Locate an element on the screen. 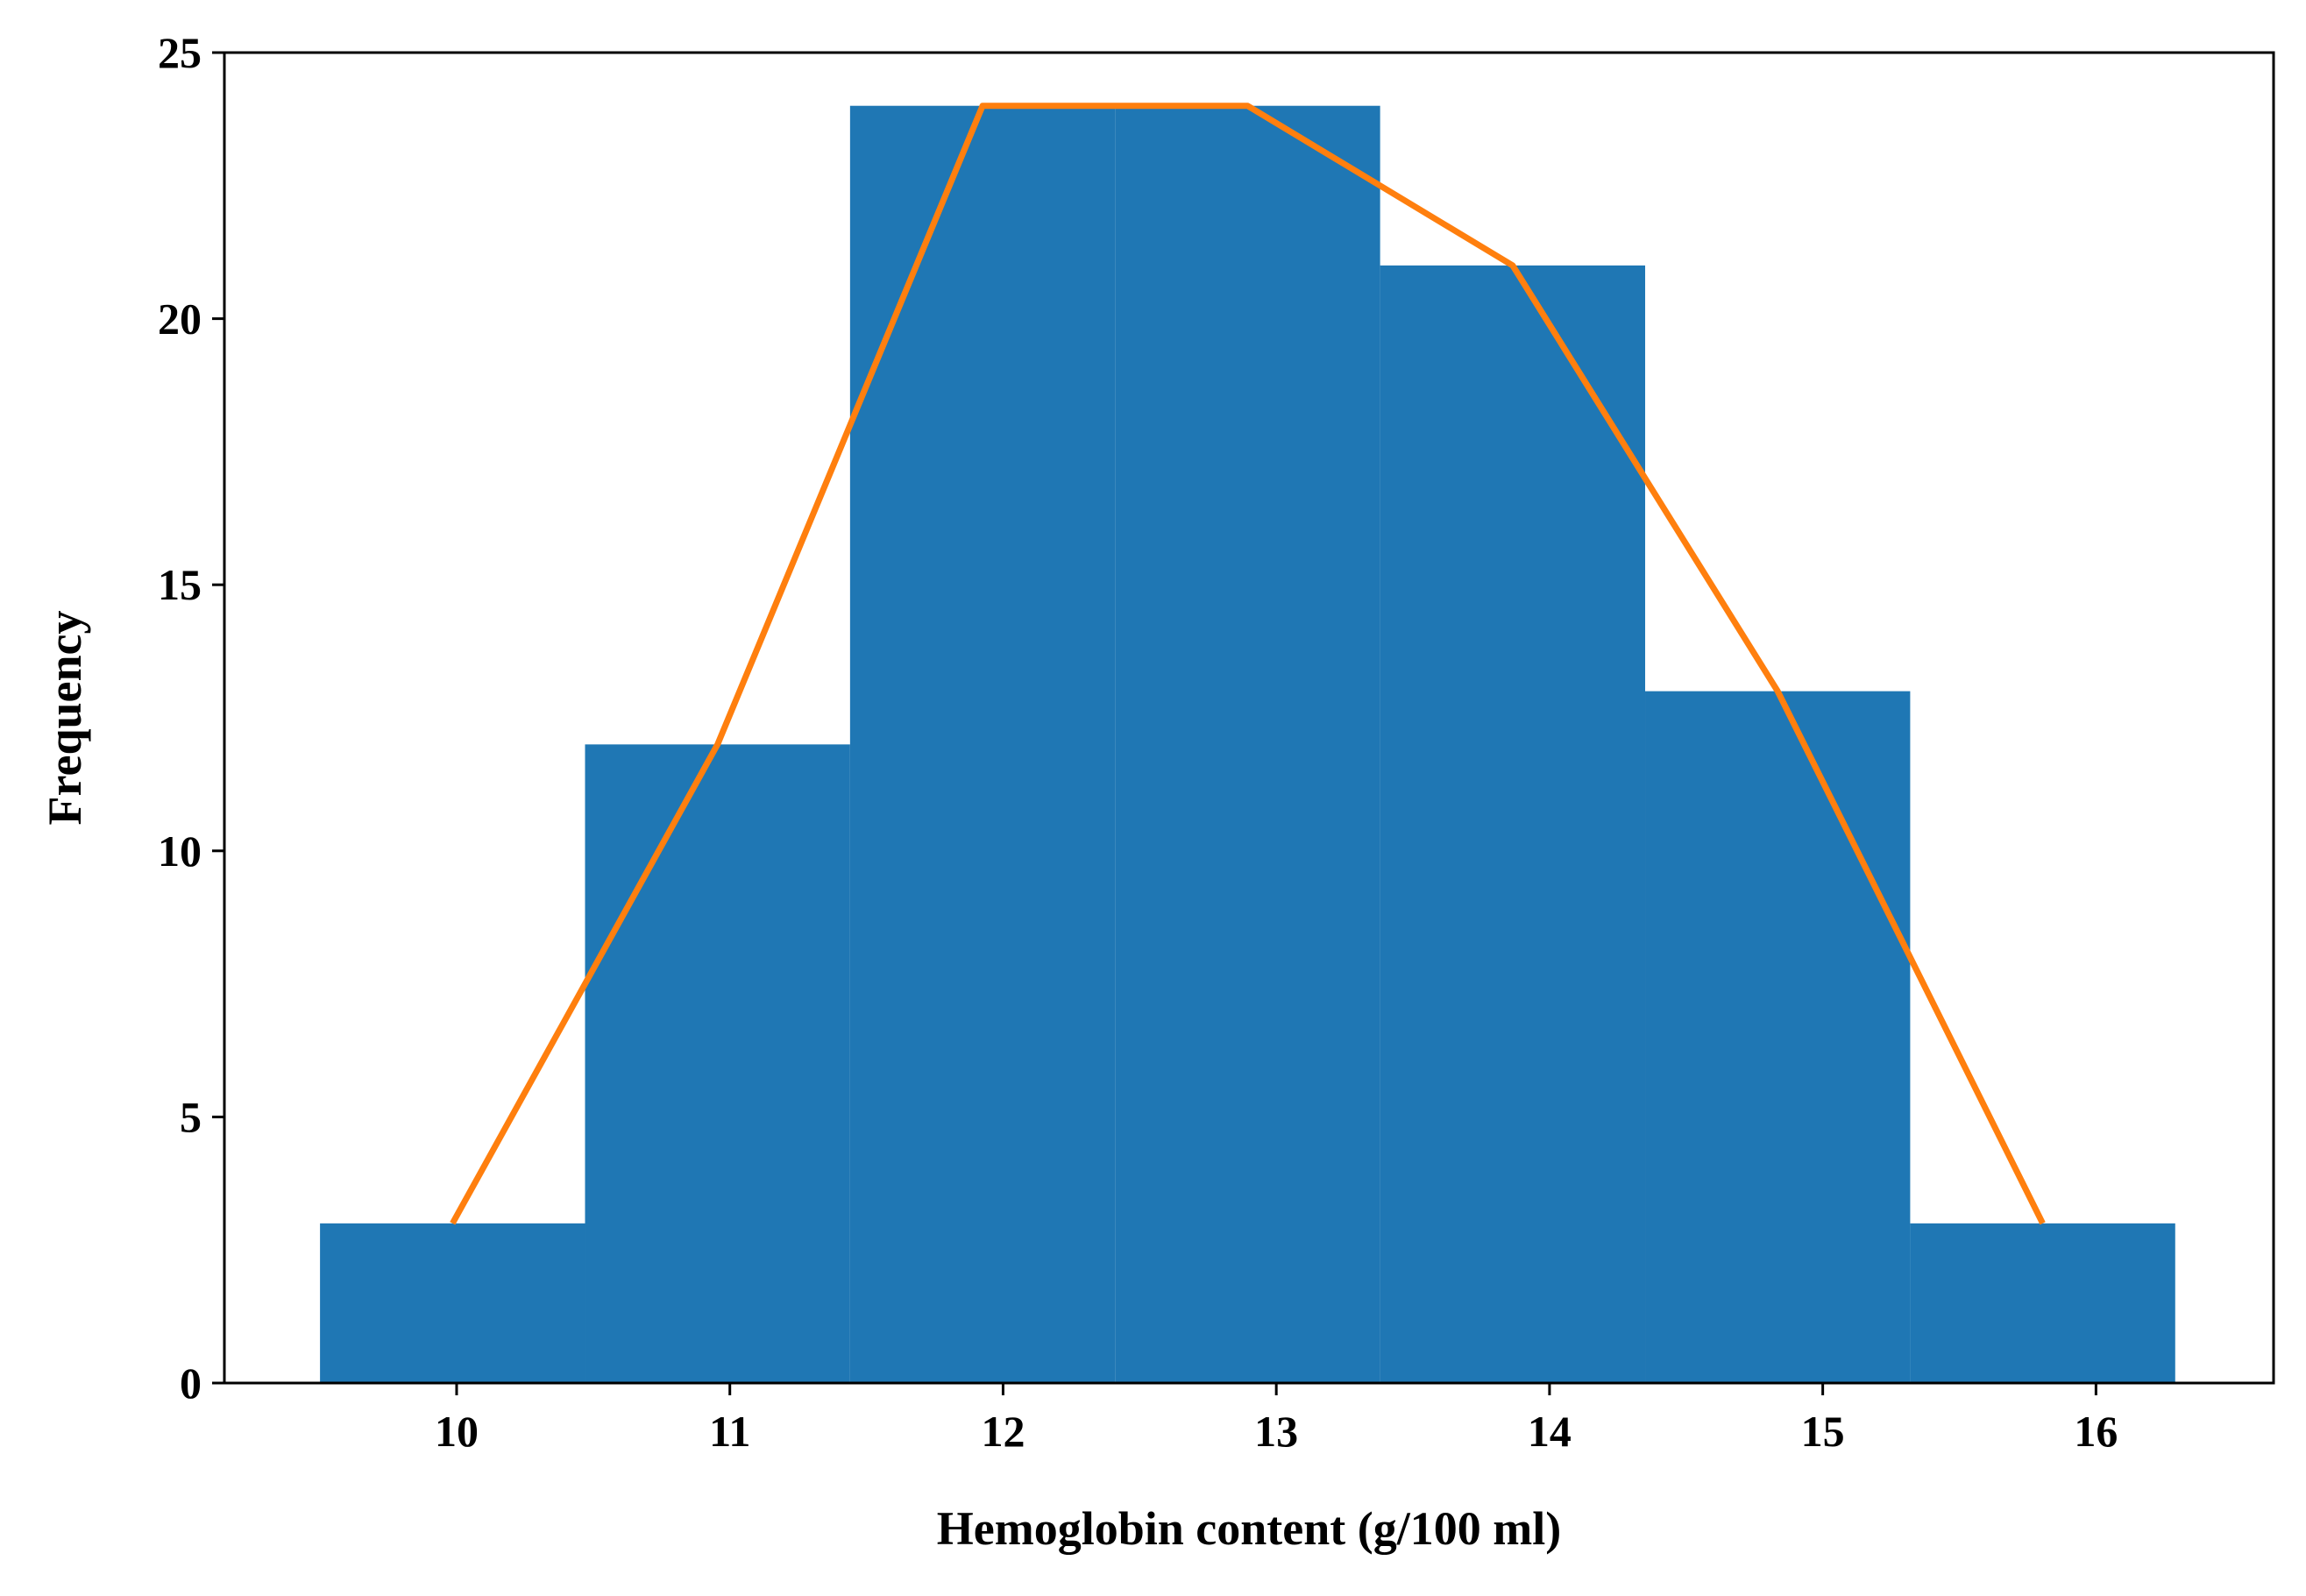 The image size is (2306, 1596). x-tick-label-13: 13 is located at coordinates (1276, 1431).